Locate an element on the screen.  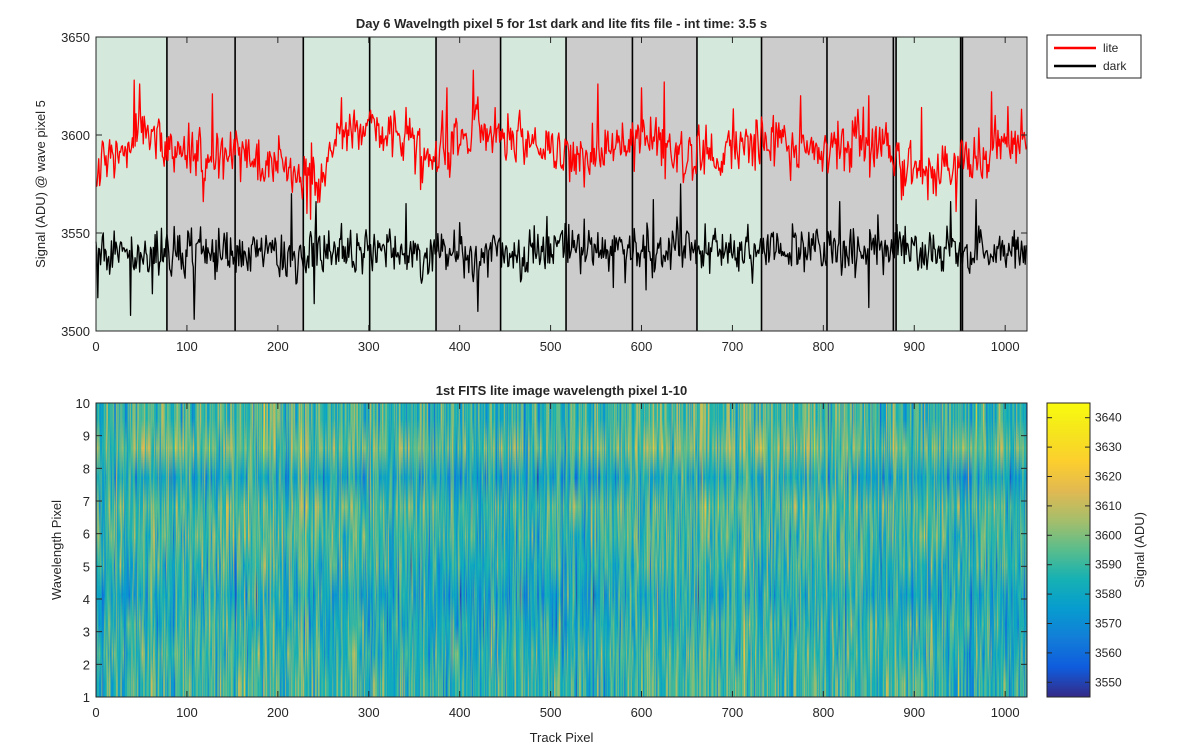
heatmap-y-label: Wavelength Pixel is located at coordinates (56, 550).